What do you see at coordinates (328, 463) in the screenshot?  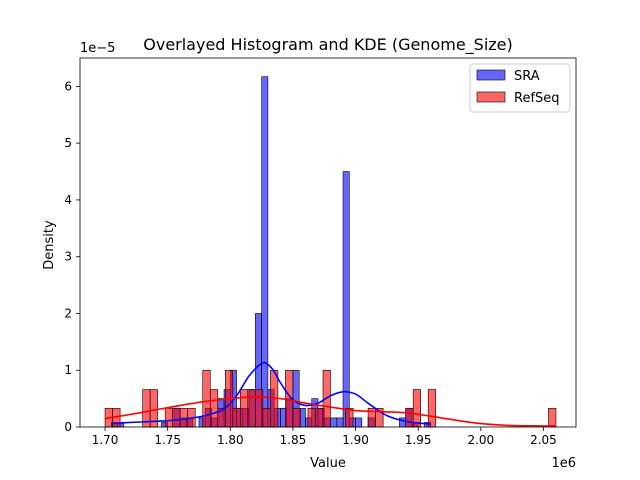 I see `x-axis-label: Value` at bounding box center [328, 463].